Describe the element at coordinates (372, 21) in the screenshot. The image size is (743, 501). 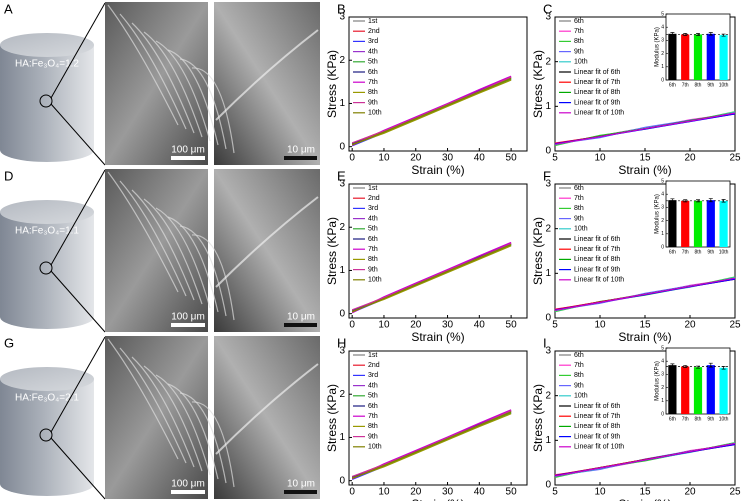
I see `legend-label: 1st` at that location.